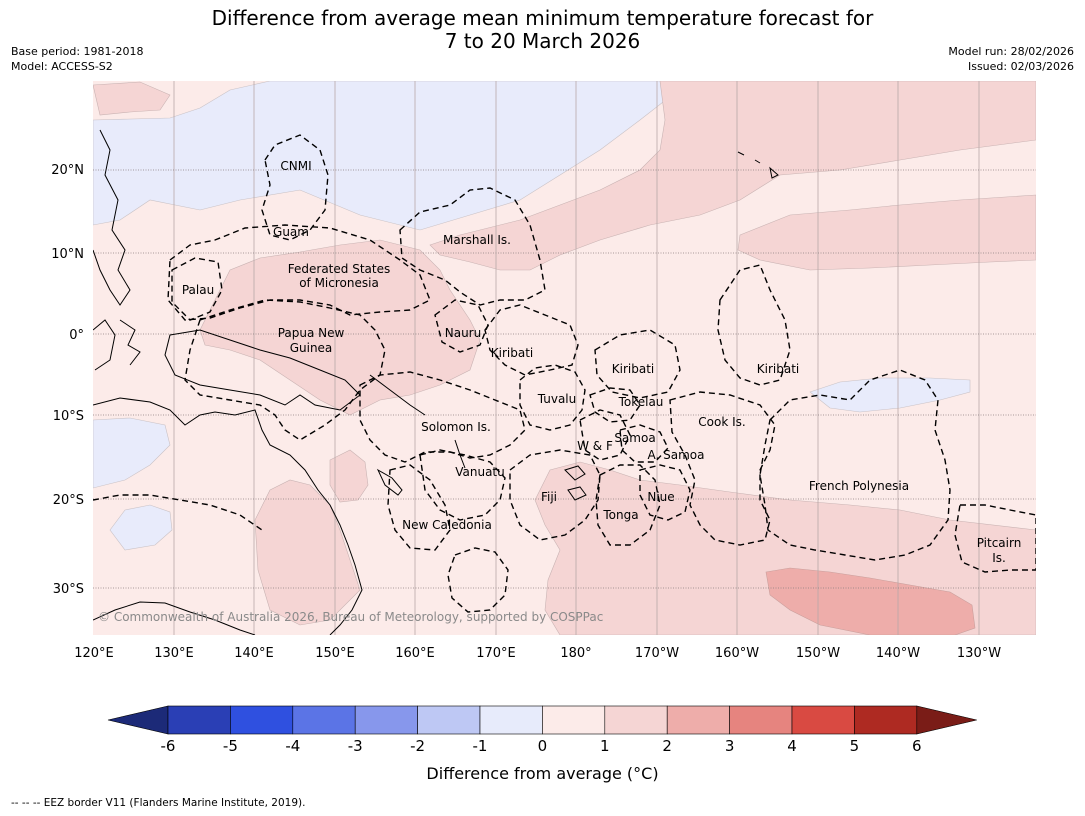 The image size is (1085, 816). Describe the element at coordinates (132, 98) in the screenshot. I see `anomaly-warm-west` at that location.